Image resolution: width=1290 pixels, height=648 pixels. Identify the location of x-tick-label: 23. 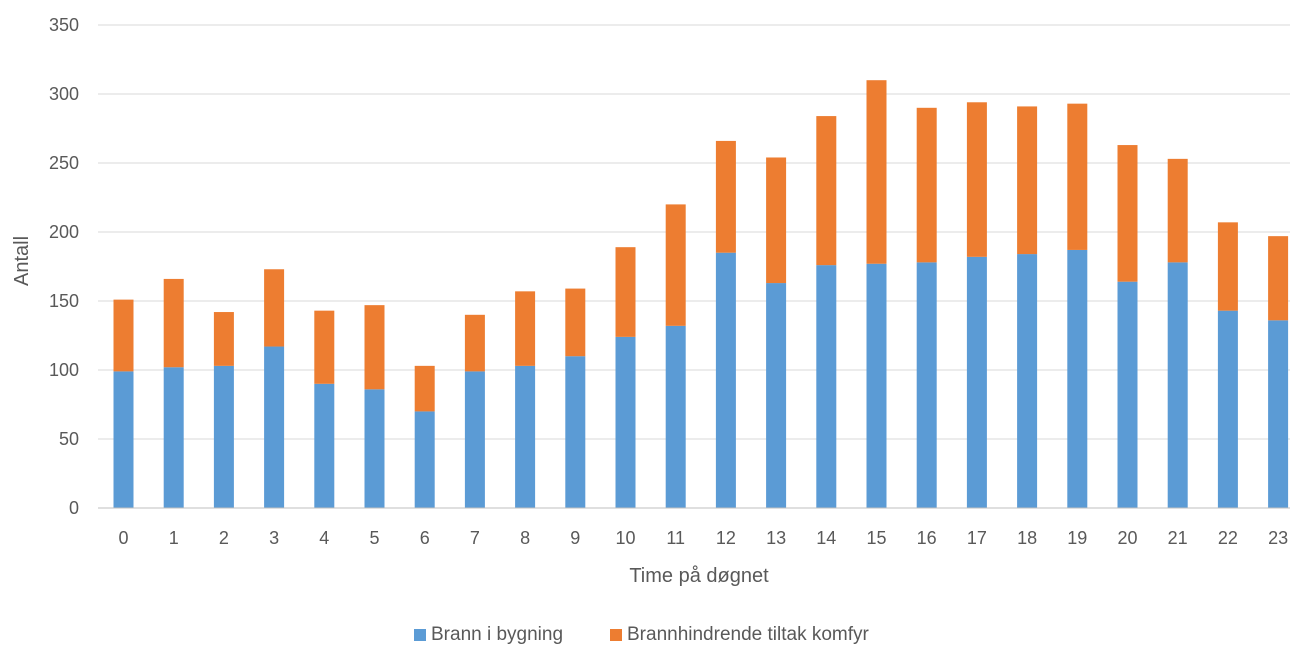
(1278, 538).